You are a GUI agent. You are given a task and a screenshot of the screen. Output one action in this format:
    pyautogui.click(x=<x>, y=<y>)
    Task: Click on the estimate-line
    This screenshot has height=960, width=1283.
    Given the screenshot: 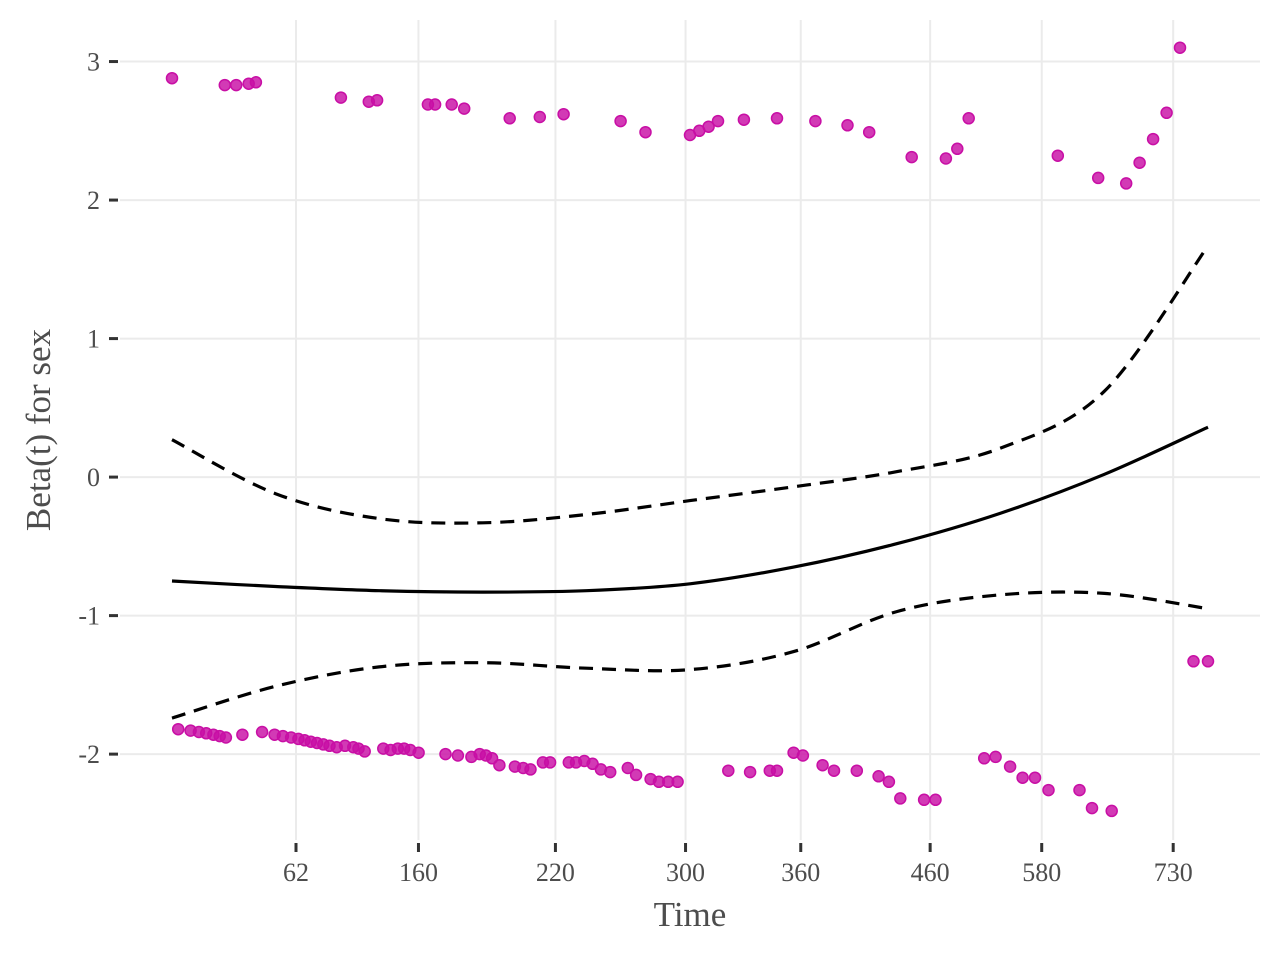 What is the action you would take?
    pyautogui.click(x=690, y=509)
    